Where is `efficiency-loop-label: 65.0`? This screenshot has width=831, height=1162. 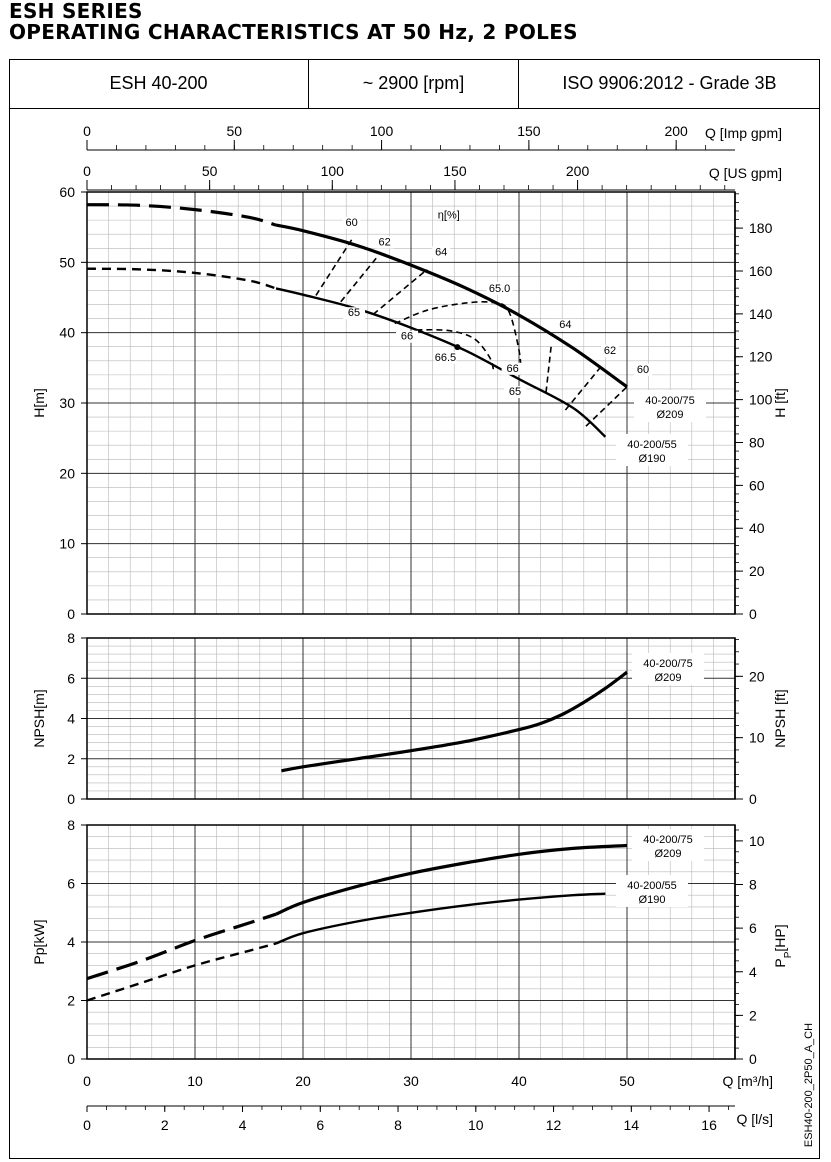
efficiency-loop-label: 65.0 is located at coordinates (499, 289).